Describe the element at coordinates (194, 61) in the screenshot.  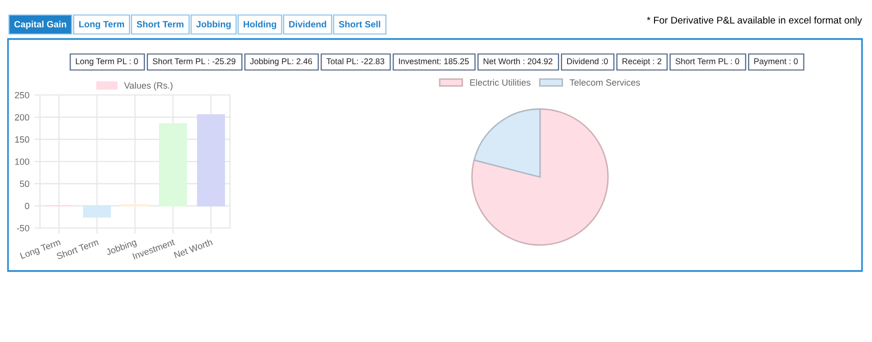
I see `text: Short Term PL : -25.29` at that location.